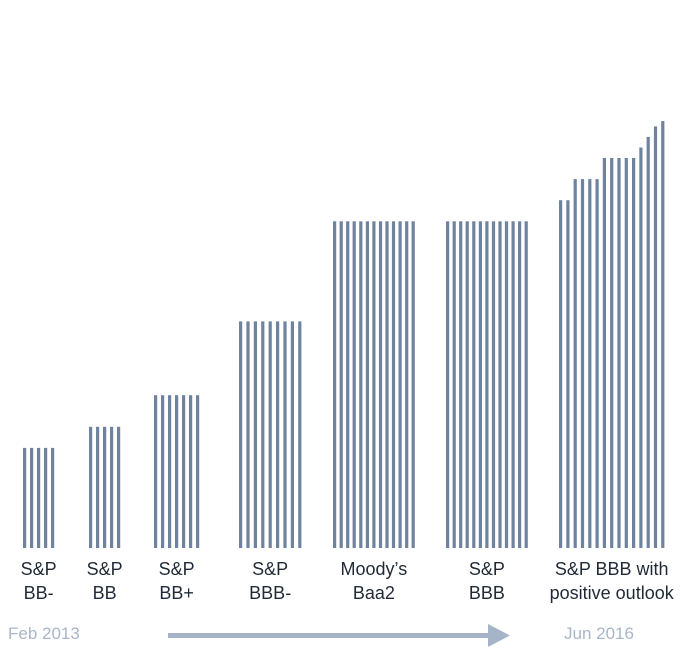  I want to click on rating-label-line: BBB, so click(486, 593).